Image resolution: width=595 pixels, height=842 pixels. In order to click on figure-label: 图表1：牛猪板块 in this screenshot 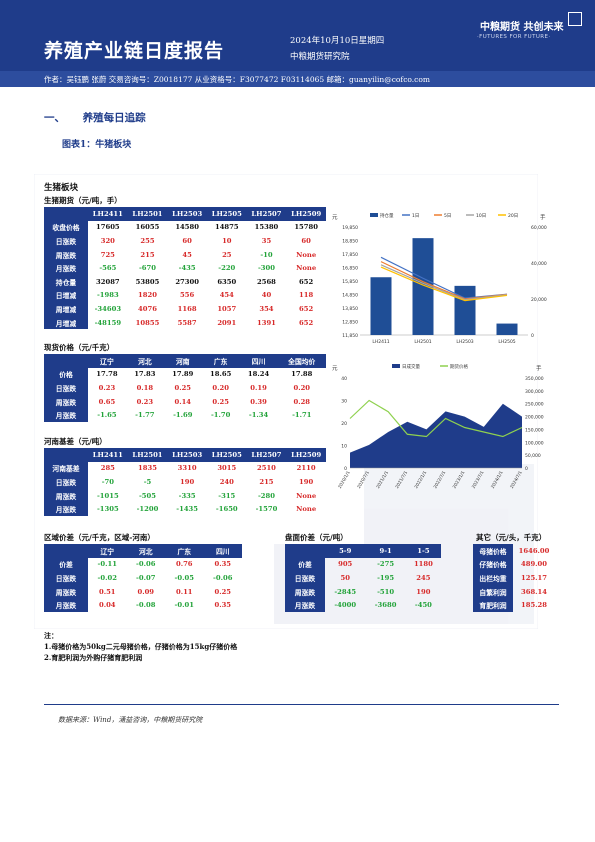, I will do `click(97, 145)`.